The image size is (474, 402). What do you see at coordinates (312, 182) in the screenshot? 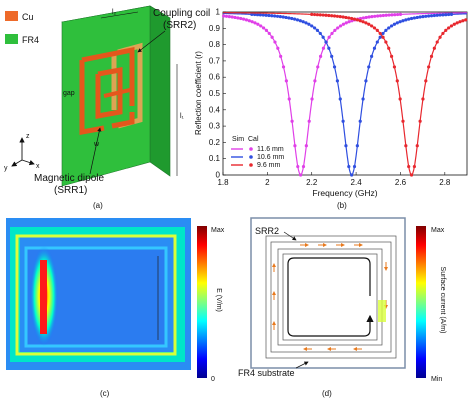
I see `x-tick-label-2: 2.2` at bounding box center [312, 182].